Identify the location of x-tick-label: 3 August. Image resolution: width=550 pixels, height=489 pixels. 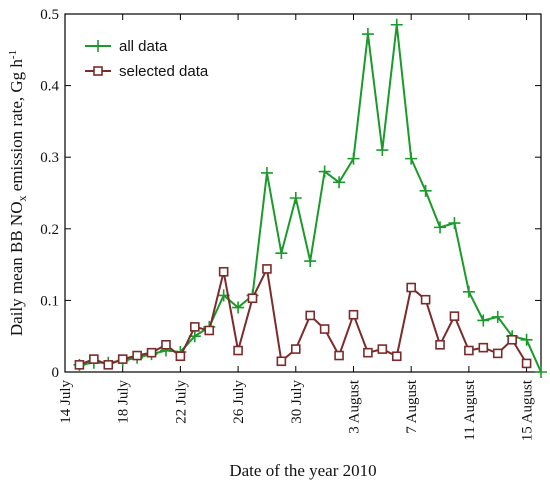
(354, 406).